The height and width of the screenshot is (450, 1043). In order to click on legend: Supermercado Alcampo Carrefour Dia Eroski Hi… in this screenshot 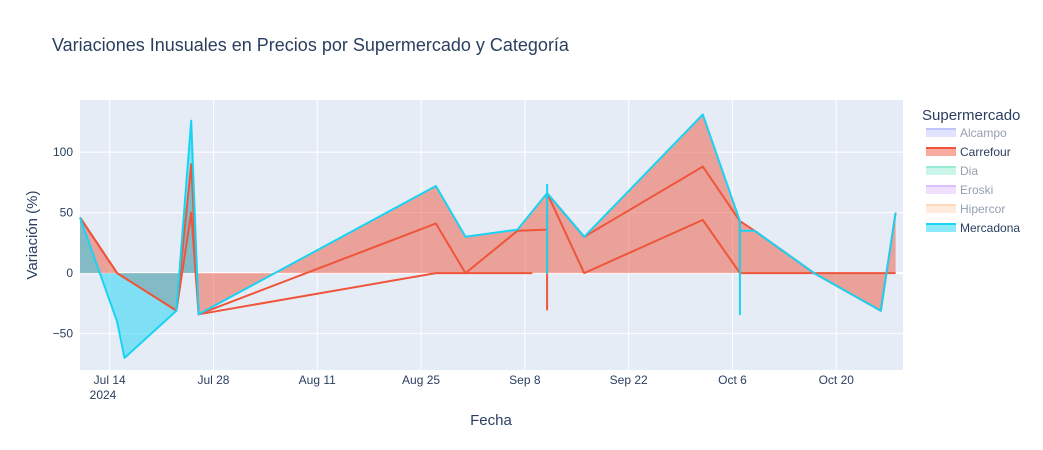, I will do `click(971, 171)`.